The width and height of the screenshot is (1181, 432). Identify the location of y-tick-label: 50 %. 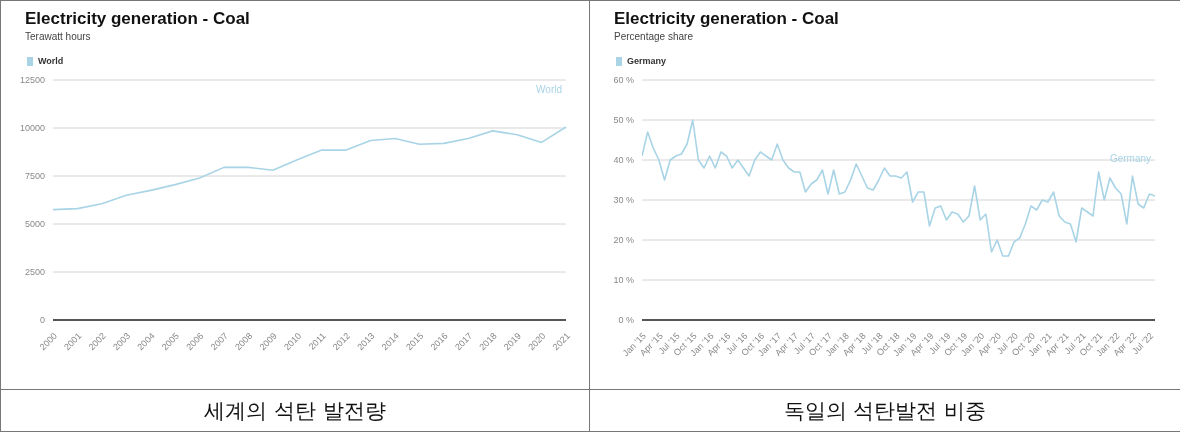
(623, 120).